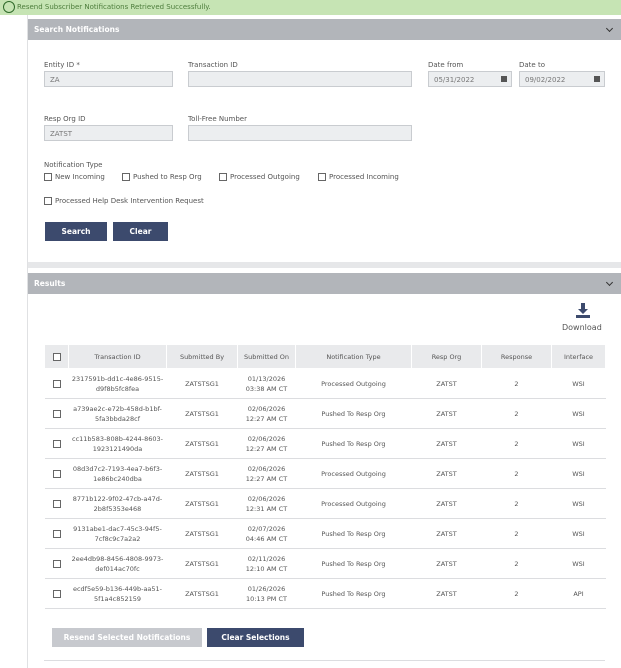 The image size is (621, 668). I want to click on checkbox-option: Pushed to Resp Org, so click(162, 177).